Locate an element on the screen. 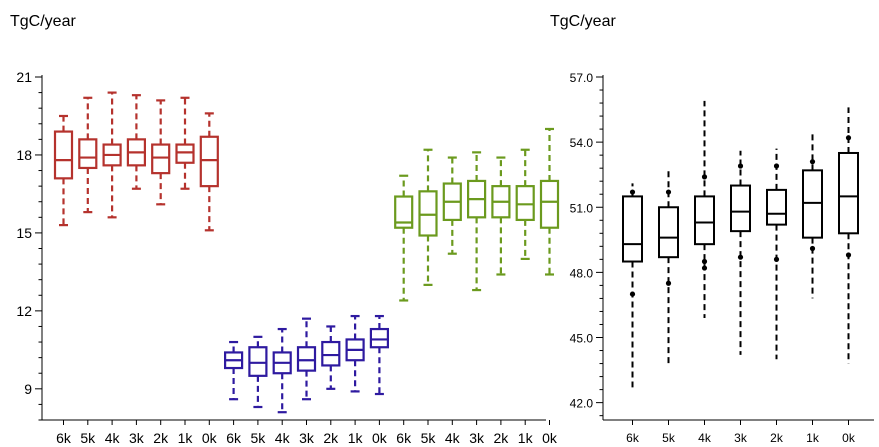 Image resolution: width=879 pixels, height=447 pixels. left-ytick-label: 9 is located at coordinates (28, 389).